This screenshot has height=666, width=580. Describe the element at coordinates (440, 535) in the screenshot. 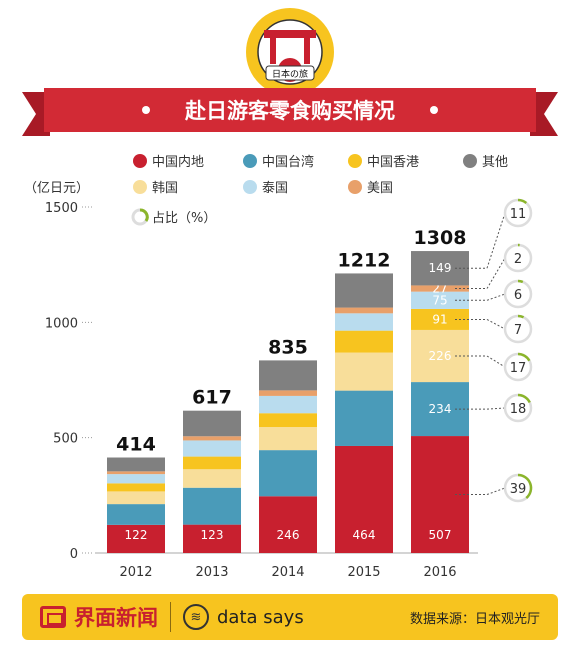

I see `bar-data-label: 507` at that location.